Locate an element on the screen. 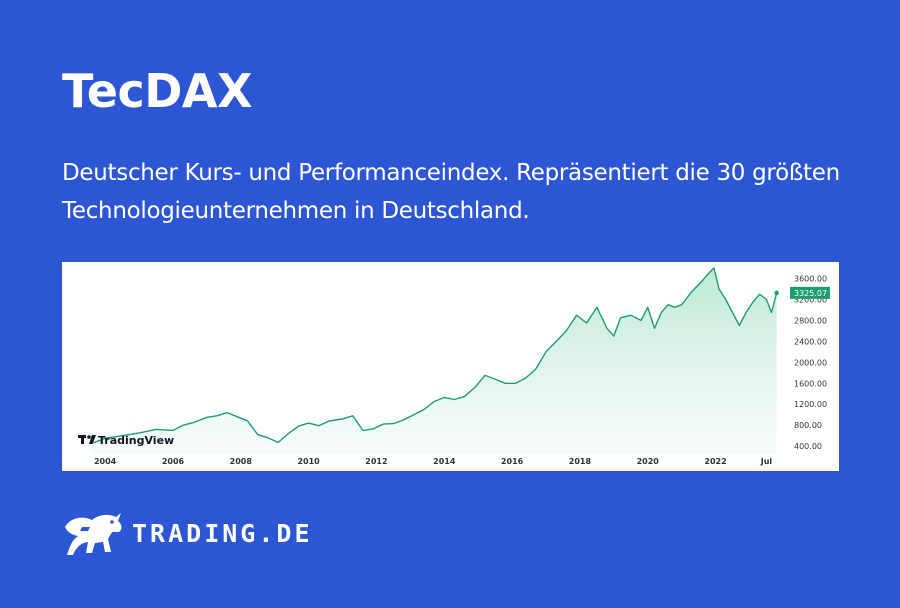 The height and width of the screenshot is (608, 900). y-tick-label: 2800.00 is located at coordinates (810, 320).